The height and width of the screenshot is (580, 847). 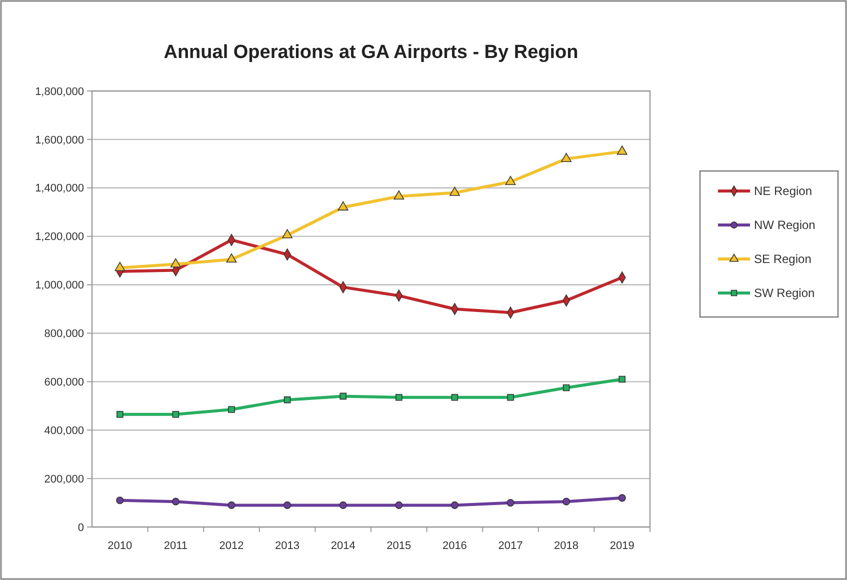 I want to click on y-tick-label: 1,000,000, so click(x=59, y=286).